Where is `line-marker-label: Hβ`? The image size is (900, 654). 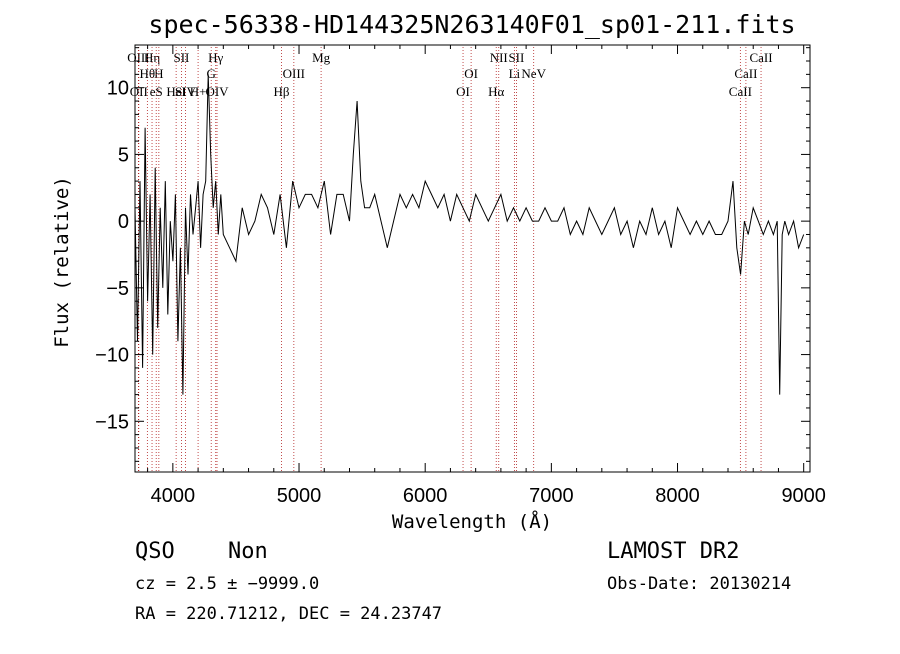
line-marker-label: Hβ is located at coordinates (281, 91).